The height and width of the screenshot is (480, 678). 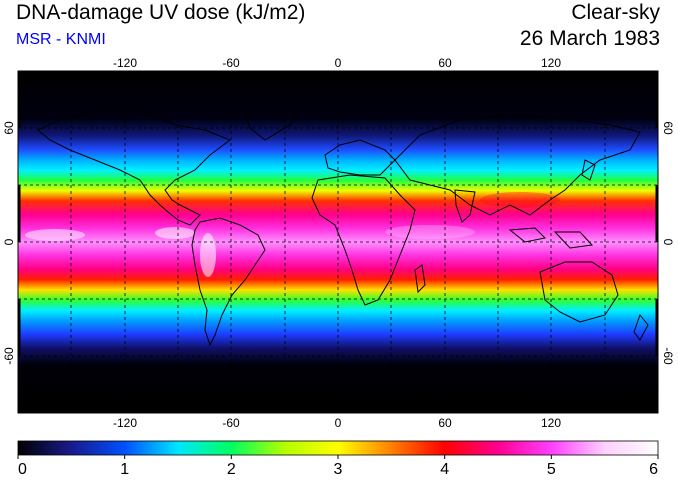 I want to click on colorbar-label: 3, so click(x=338, y=469).